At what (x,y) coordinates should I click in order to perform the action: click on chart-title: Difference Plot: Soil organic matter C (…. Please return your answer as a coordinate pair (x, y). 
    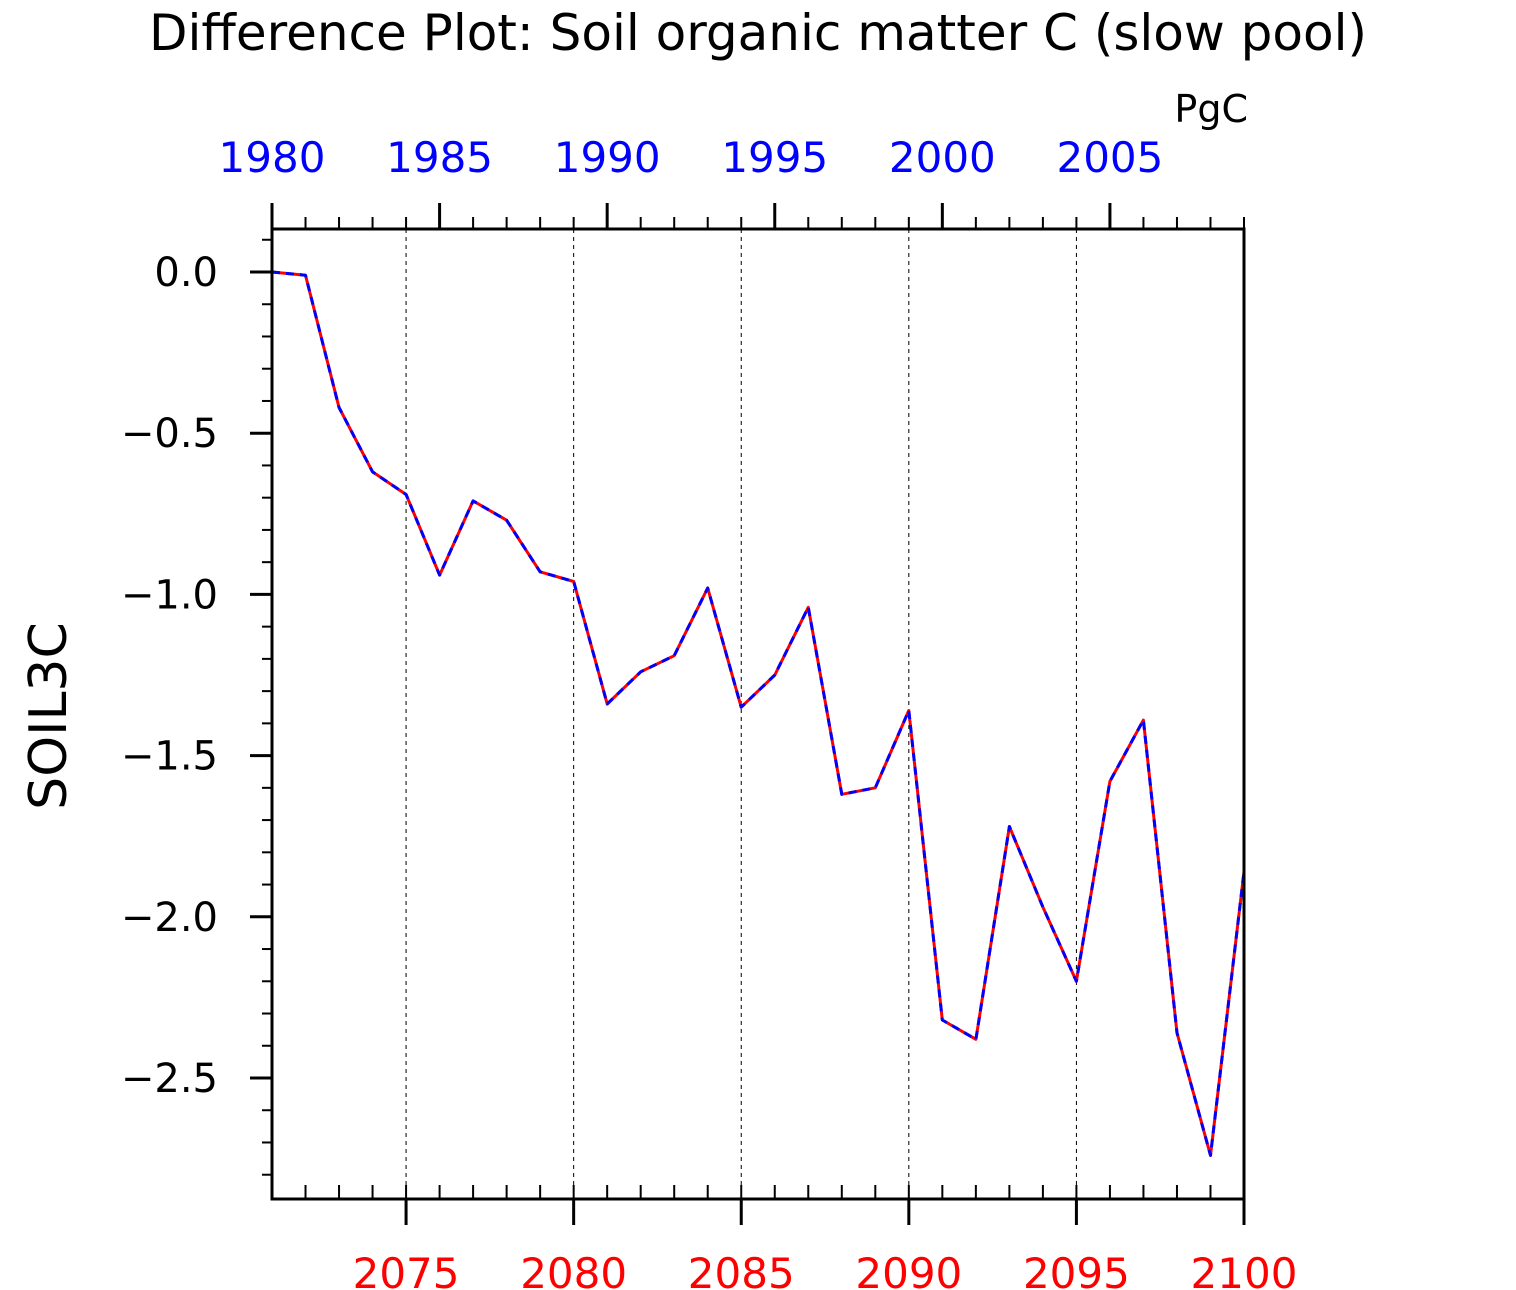
    Looking at the image, I should click on (758, 33).